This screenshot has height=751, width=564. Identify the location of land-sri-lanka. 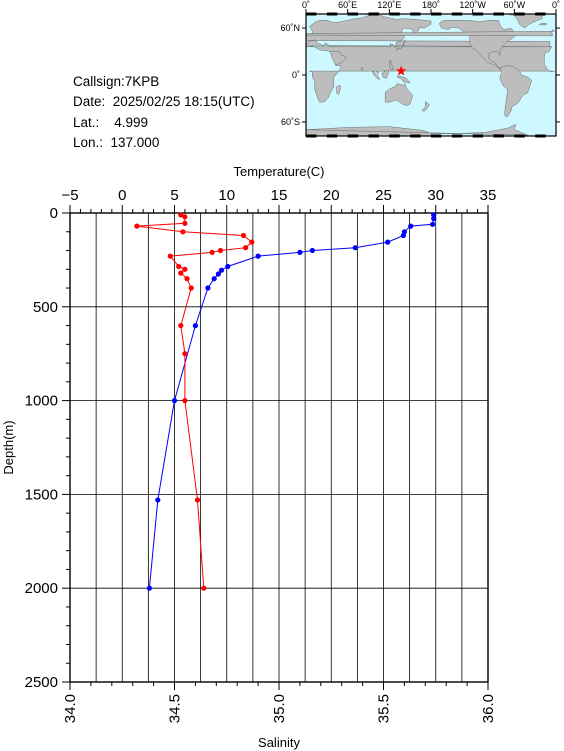
(362, 68).